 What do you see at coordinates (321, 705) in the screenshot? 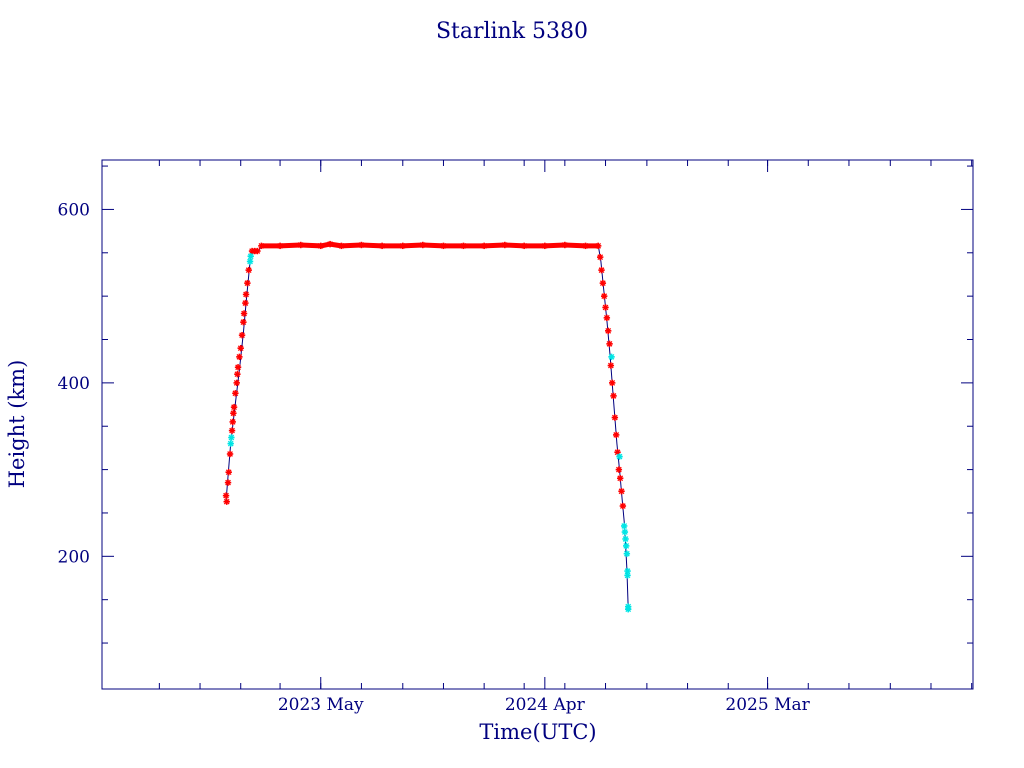
I see `x-tick-label: 2023 May` at bounding box center [321, 705].